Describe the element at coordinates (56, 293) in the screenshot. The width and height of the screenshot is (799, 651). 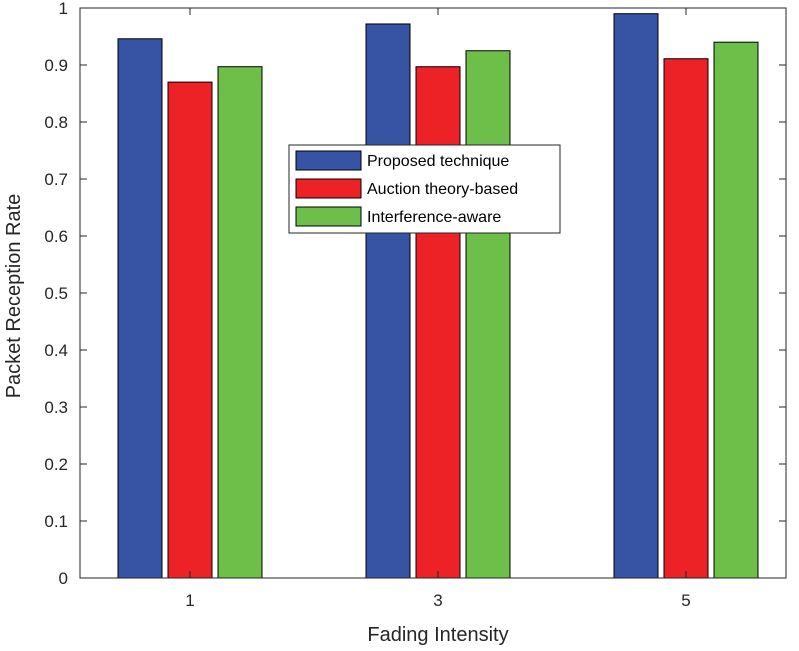
I see `y-tick-label: 0.5` at that location.